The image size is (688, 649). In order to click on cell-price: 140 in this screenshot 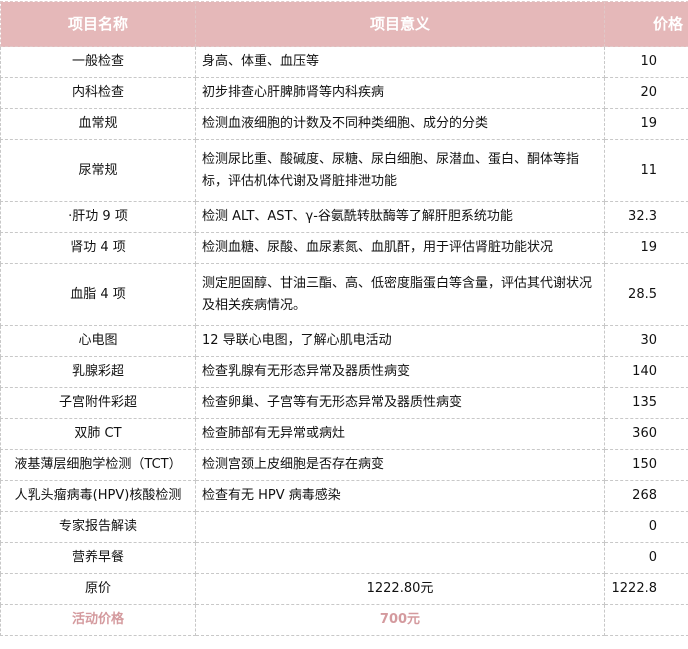, I will do `click(646, 372)`.